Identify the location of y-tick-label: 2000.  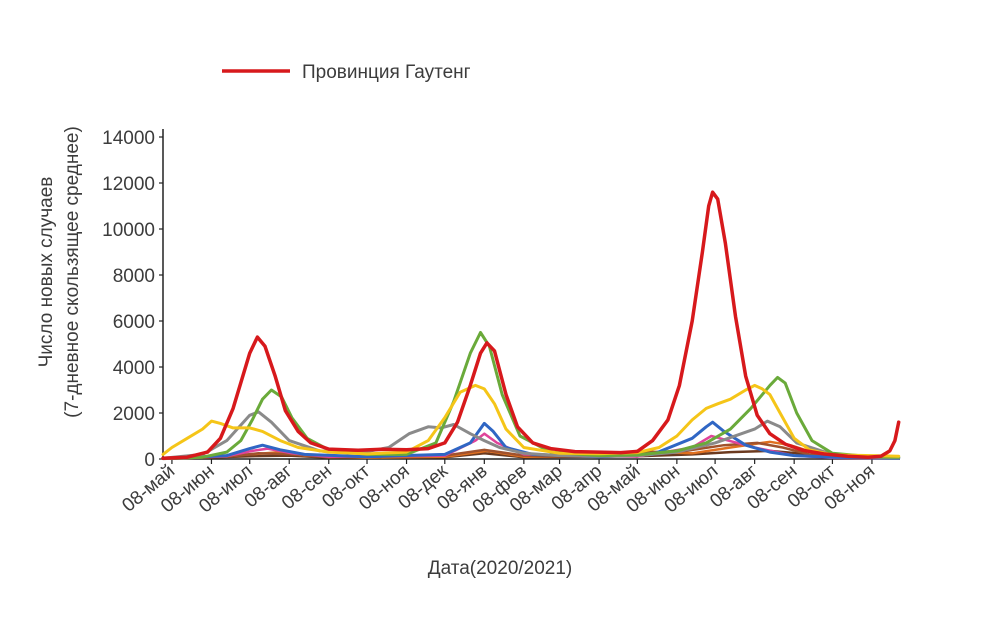
(134, 414).